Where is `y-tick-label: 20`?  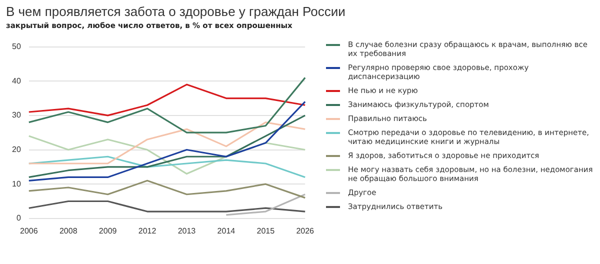 y-tick-label: 20 is located at coordinates (17, 149).